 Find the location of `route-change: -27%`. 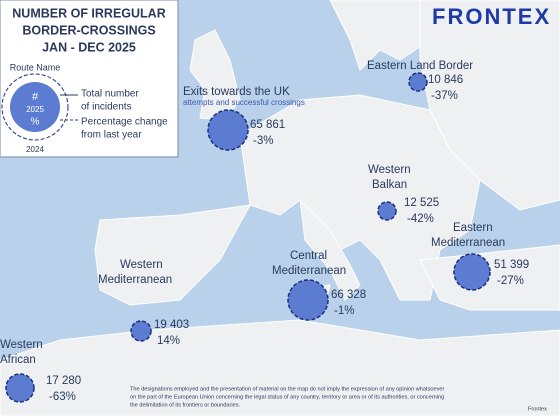

route-change: -27% is located at coordinates (510, 281).